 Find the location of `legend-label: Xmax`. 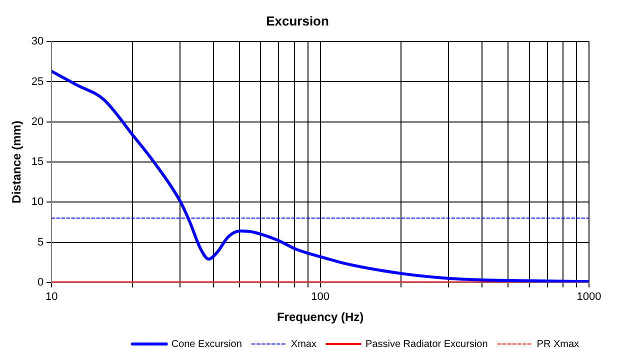

legend-label: Xmax is located at coordinates (303, 344).